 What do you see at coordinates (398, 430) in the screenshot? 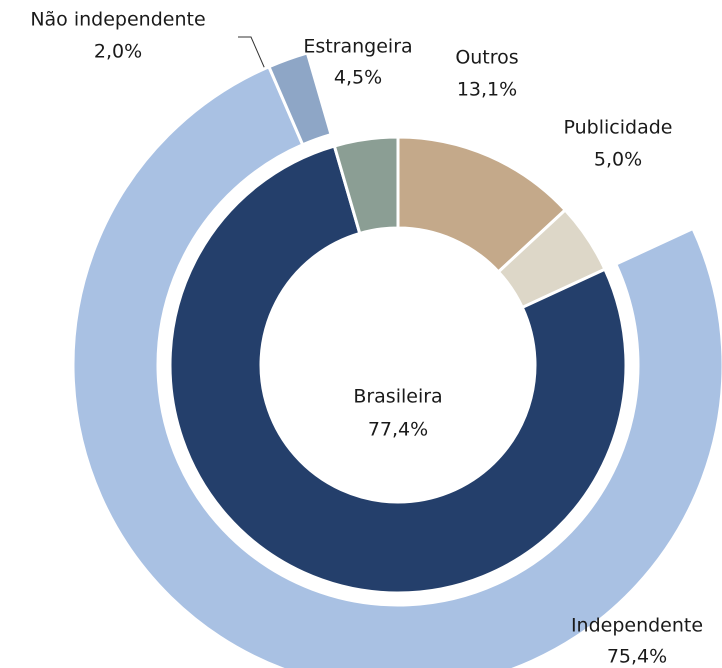
I see `segment-value-label: 77,4%` at bounding box center [398, 430].